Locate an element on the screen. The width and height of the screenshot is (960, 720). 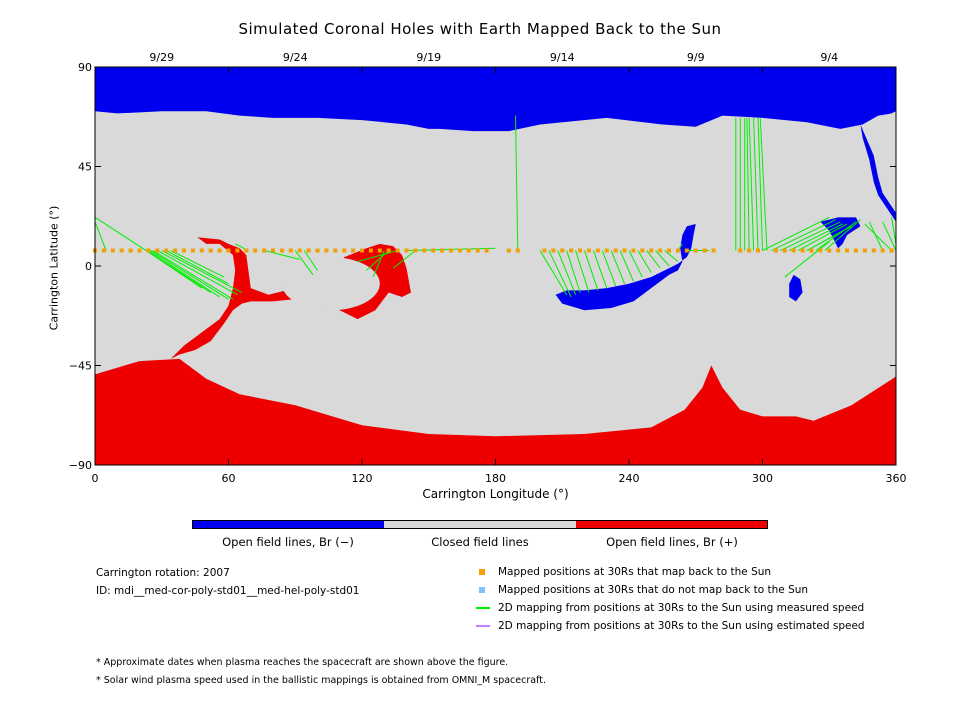
legend-marker-measured-speed is located at coordinates (483, 608).